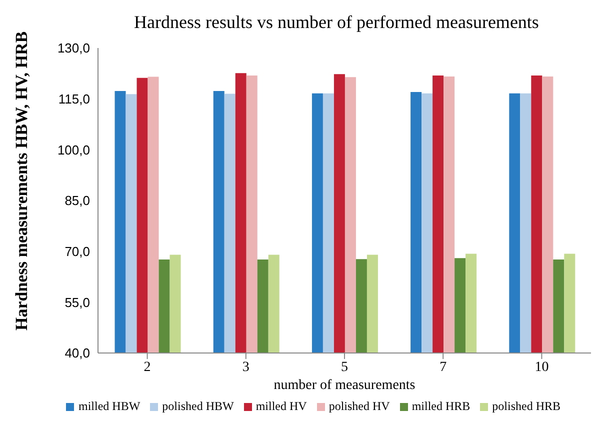 The image size is (613, 427). What do you see at coordinates (109, 406) in the screenshot?
I see `legend-label: milled HBW` at bounding box center [109, 406].